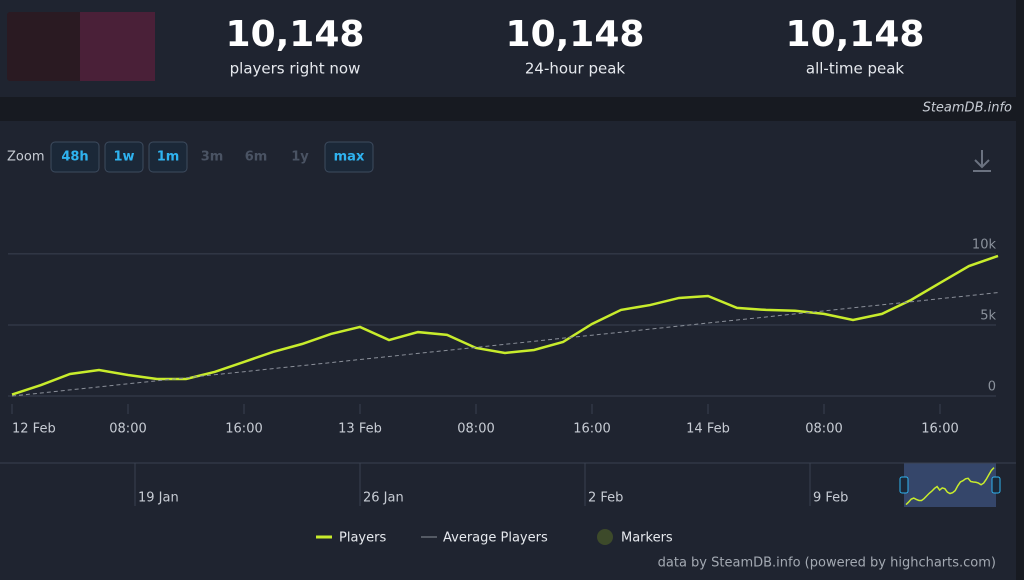  Describe the element at coordinates (212, 157) in the screenshot. I see `zoom-button-label: 3m` at that location.